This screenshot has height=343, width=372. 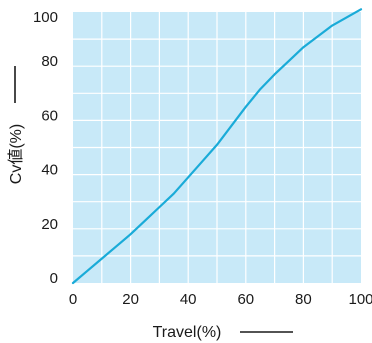 What do you see at coordinates (16, 154) in the screenshot?
I see `y-axis-title: Cv値(%)` at bounding box center [16, 154].